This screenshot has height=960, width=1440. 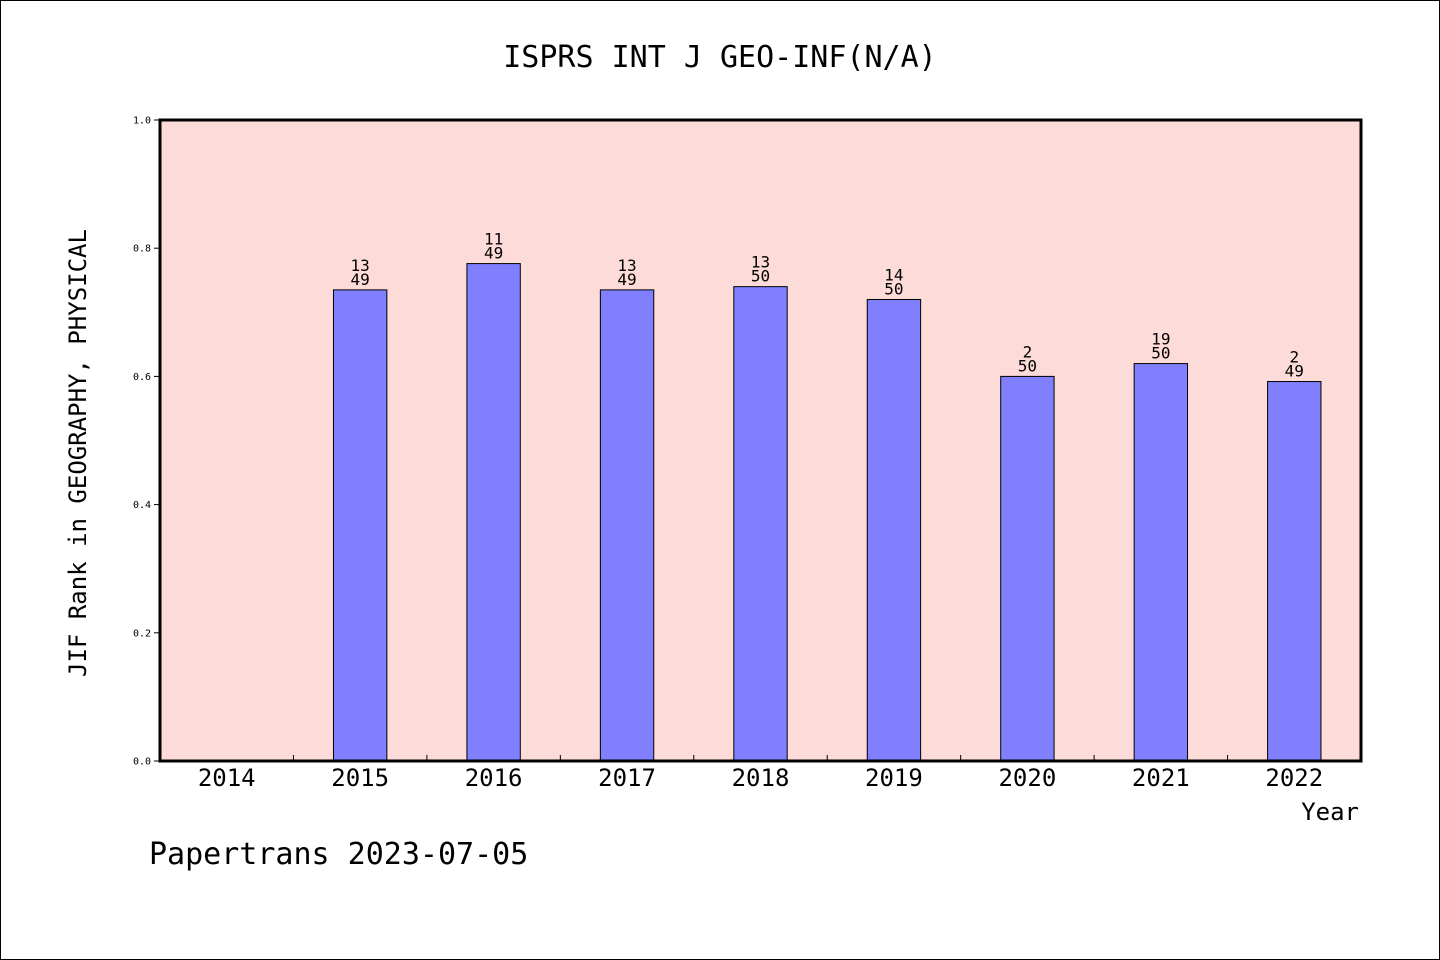 What do you see at coordinates (1161, 778) in the screenshot?
I see `x-tick-label: 2021` at bounding box center [1161, 778].